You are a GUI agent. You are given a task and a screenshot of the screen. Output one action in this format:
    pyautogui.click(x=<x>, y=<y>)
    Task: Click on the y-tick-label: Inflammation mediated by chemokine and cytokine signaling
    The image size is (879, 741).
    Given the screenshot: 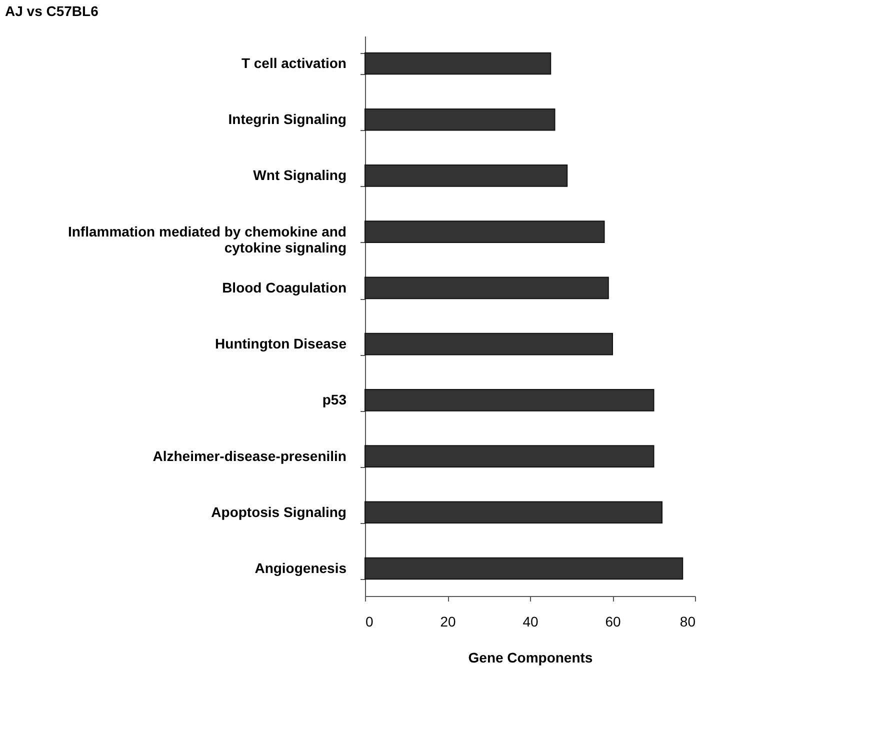 What is the action you would take?
    pyautogui.click(x=207, y=239)
    